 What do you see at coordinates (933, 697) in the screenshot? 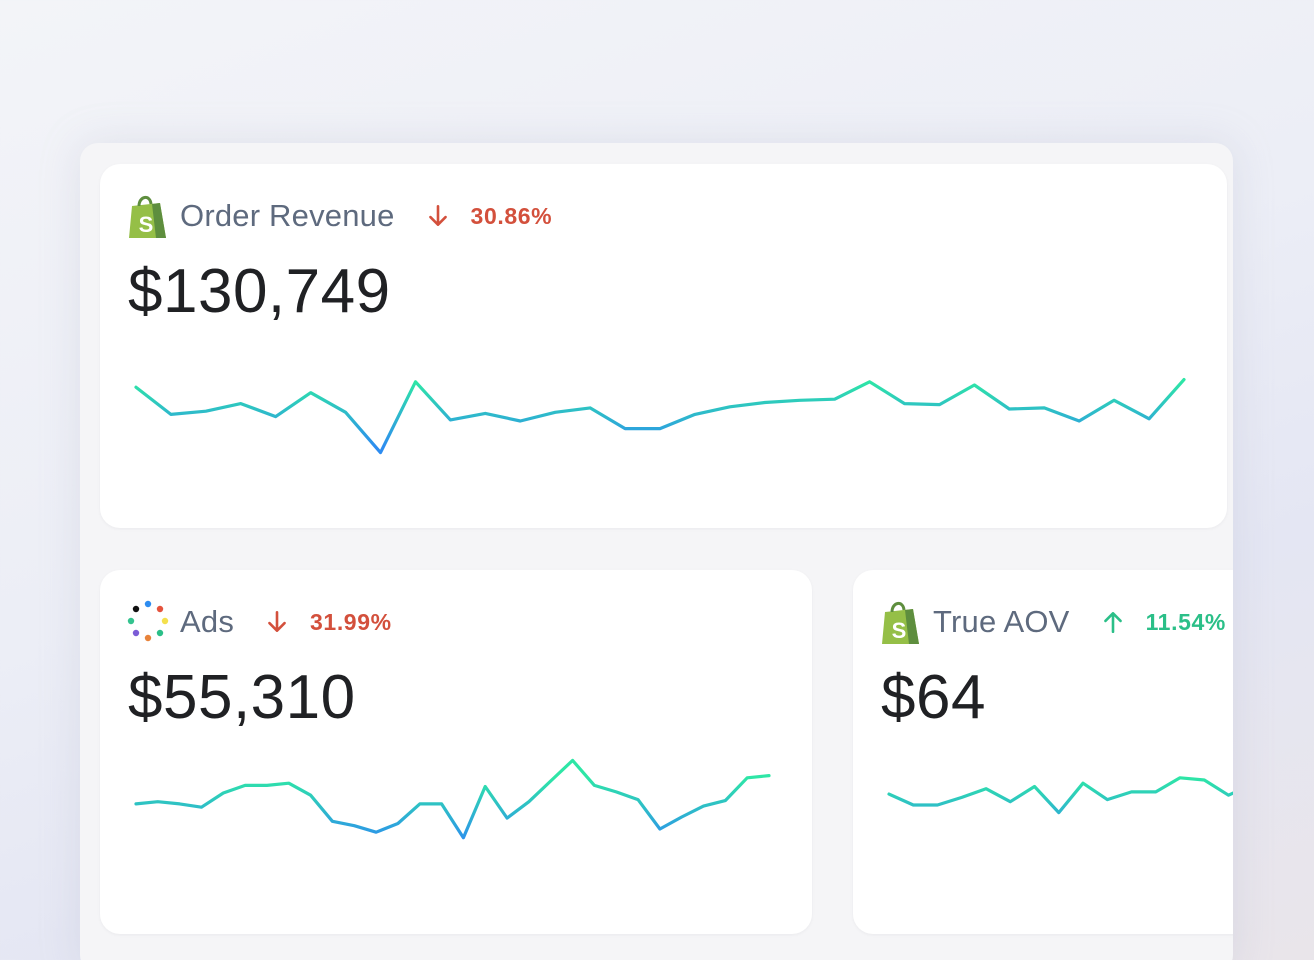
I see `metric-value: $64` at bounding box center [933, 697].